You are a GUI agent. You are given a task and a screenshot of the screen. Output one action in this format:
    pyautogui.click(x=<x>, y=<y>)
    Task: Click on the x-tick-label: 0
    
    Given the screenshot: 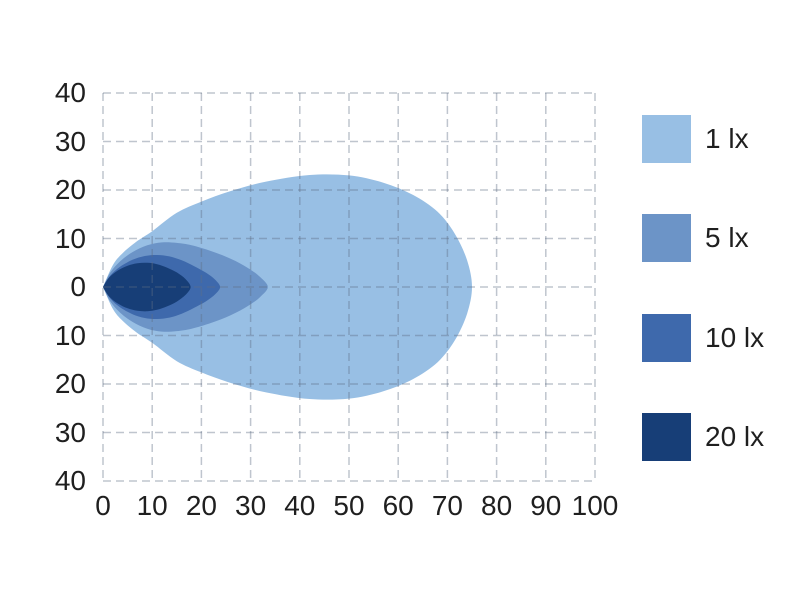 What is the action you would take?
    pyautogui.click(x=103, y=505)
    